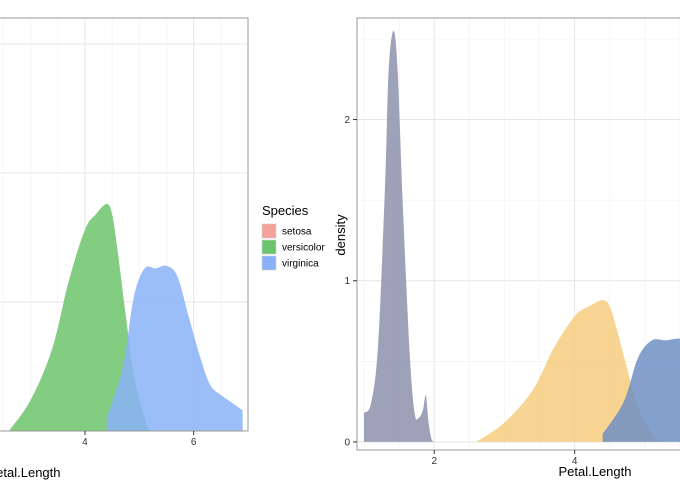  I want to click on density-area-versicolor, so click(79, 317).